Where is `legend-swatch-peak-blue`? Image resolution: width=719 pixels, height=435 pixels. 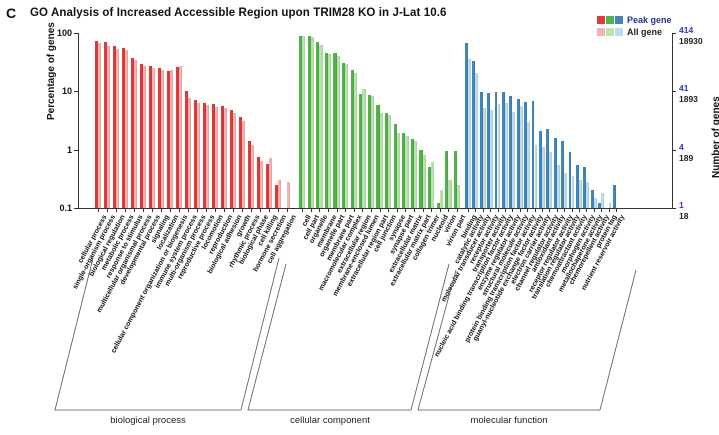
legend-swatch-peak-blue is located at coordinates (619, 20).